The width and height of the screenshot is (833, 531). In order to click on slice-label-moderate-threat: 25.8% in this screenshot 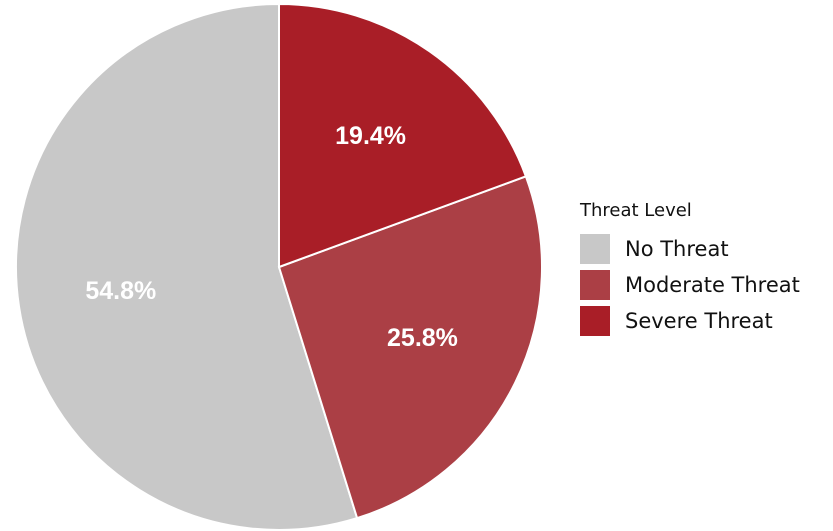, I will do `click(422, 338)`.